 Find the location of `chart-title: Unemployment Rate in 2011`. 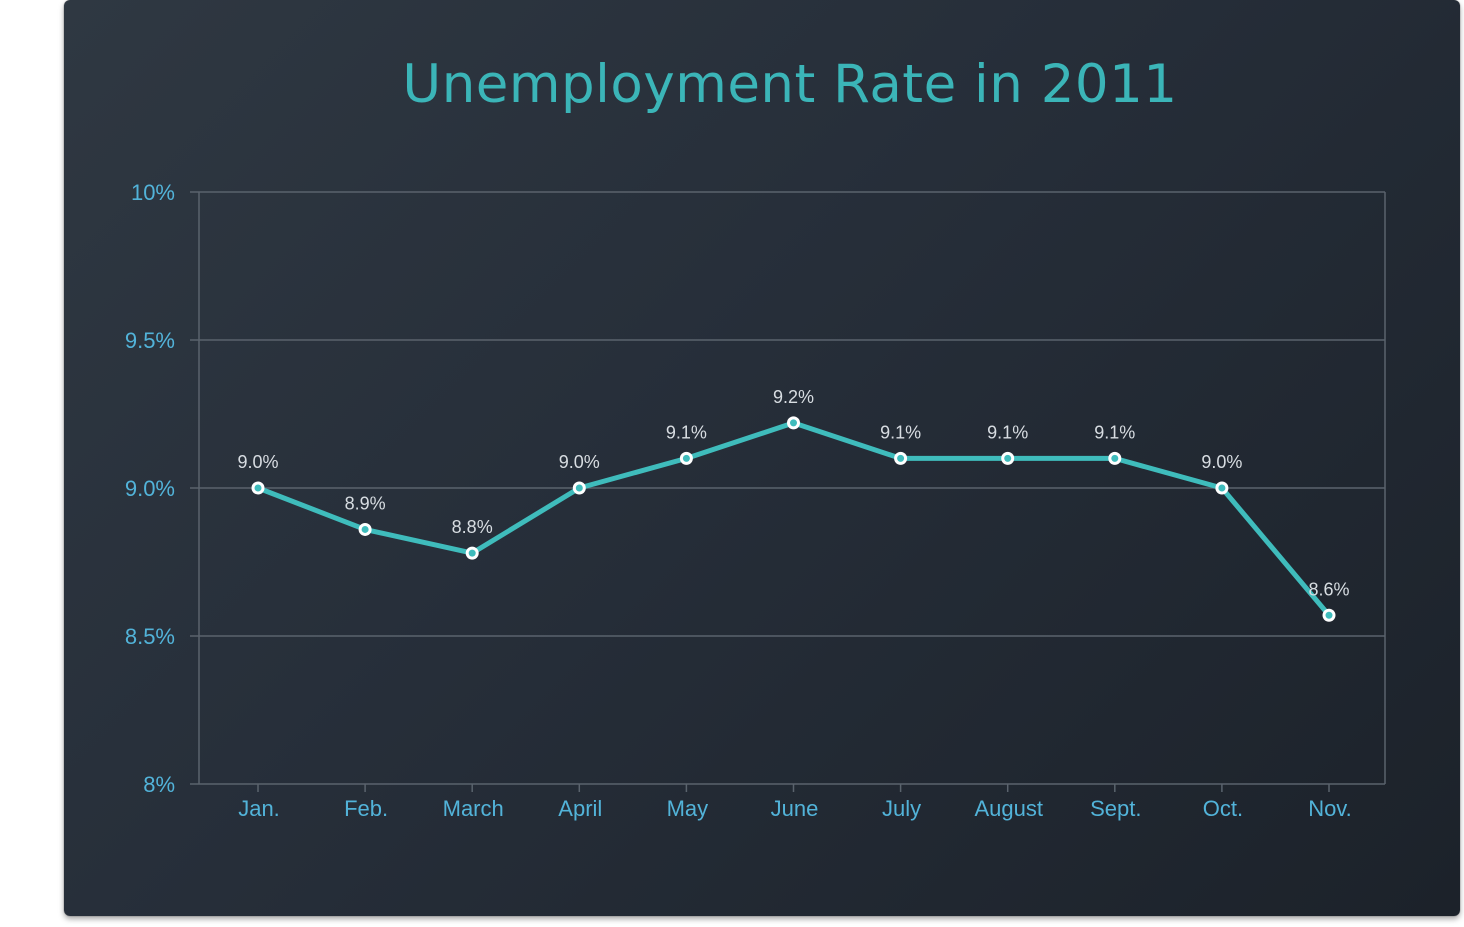

chart-title: Unemployment Rate in 2011 is located at coordinates (790, 84).